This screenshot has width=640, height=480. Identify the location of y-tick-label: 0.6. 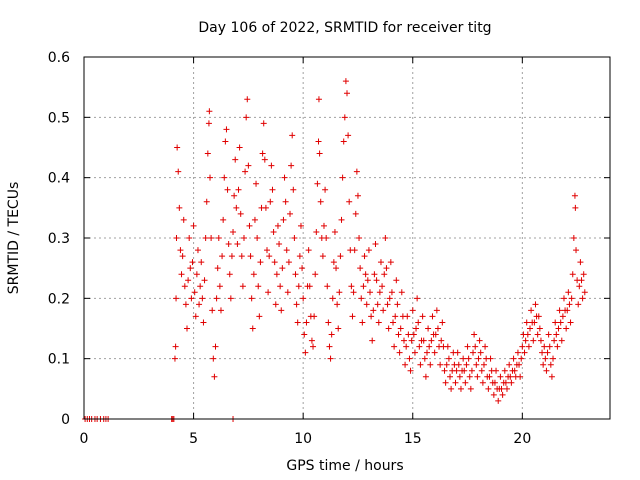
(59, 58).